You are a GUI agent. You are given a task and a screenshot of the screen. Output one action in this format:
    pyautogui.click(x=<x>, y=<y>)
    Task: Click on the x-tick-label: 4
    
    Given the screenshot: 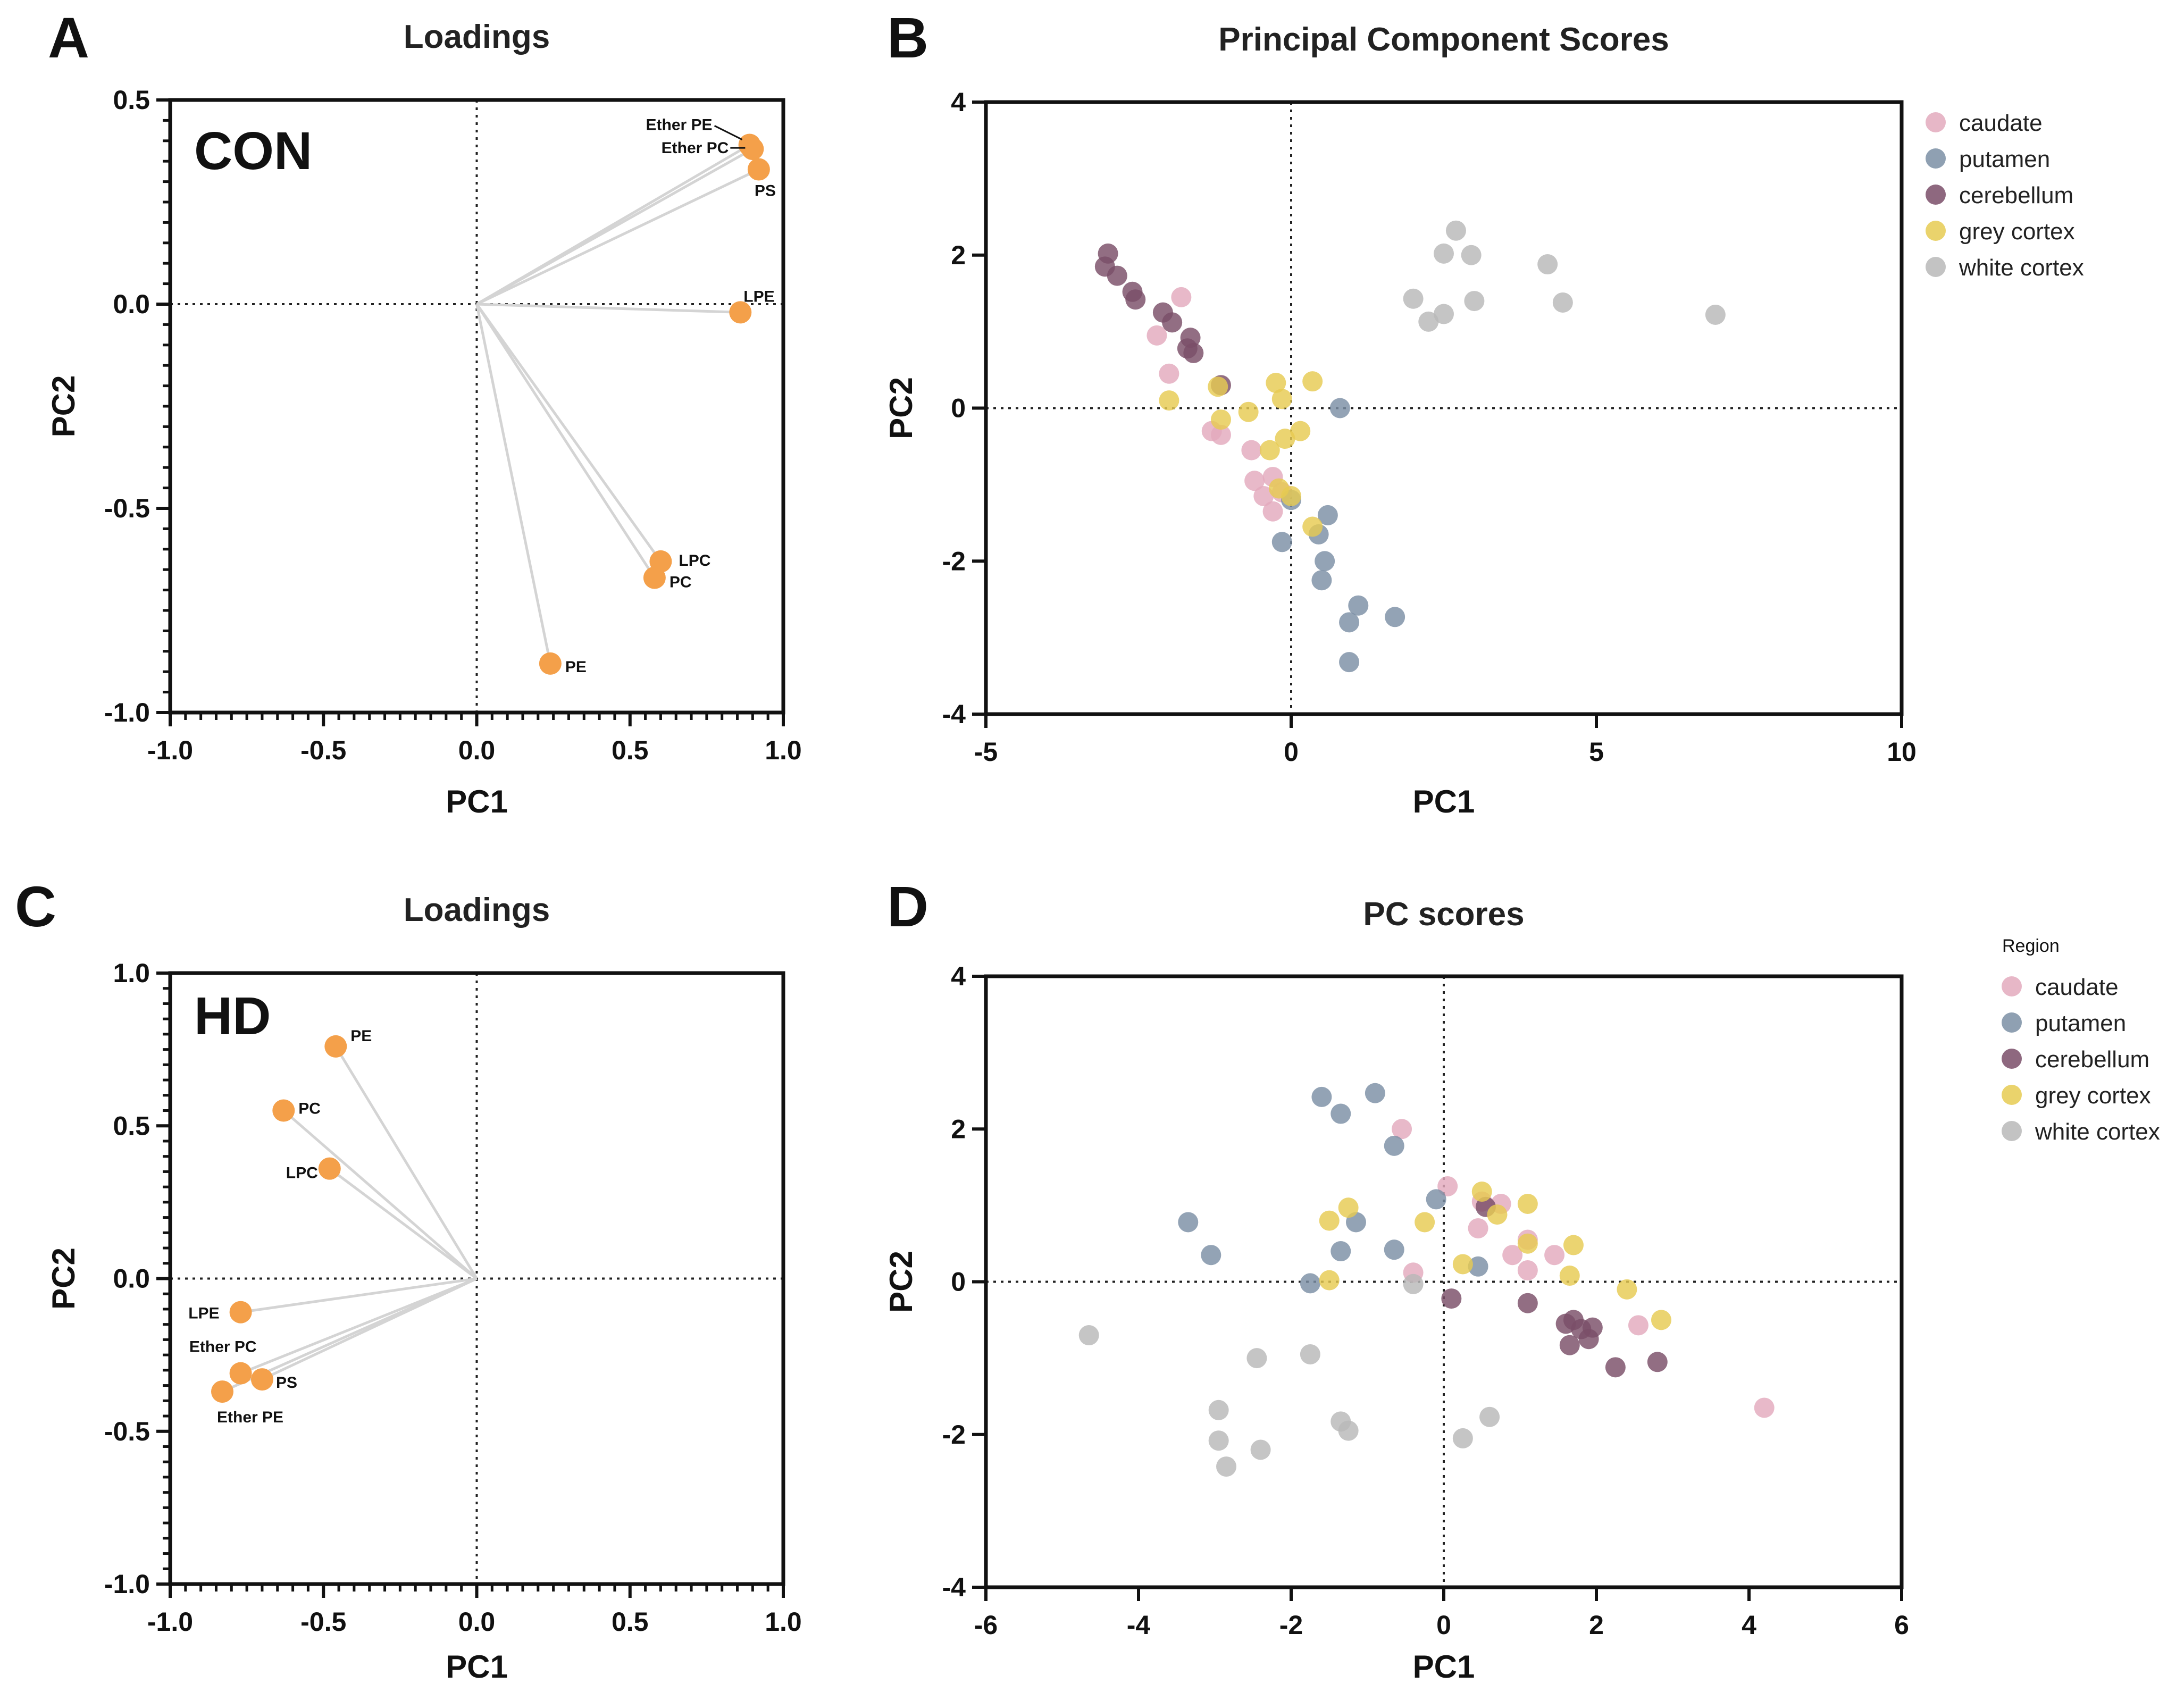 What is the action you would take?
    pyautogui.click(x=1749, y=1625)
    